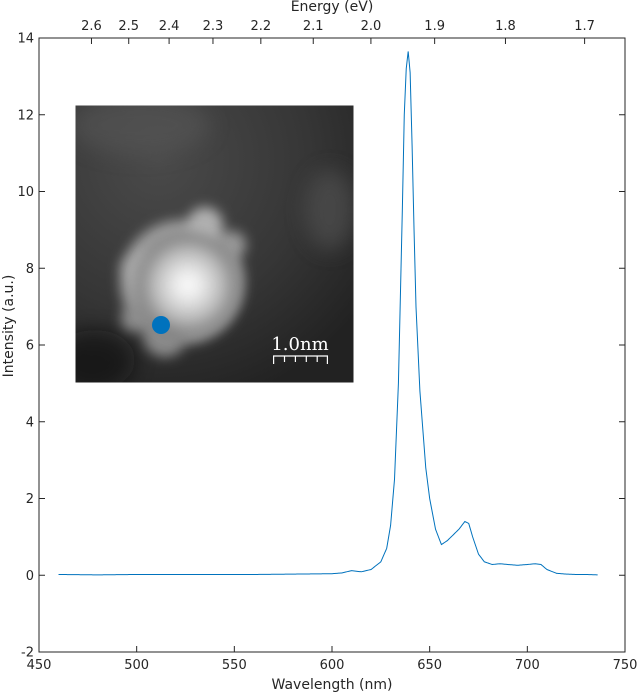  What do you see at coordinates (25, 192) in the screenshot?
I see `y-tick-label: 10` at bounding box center [25, 192].